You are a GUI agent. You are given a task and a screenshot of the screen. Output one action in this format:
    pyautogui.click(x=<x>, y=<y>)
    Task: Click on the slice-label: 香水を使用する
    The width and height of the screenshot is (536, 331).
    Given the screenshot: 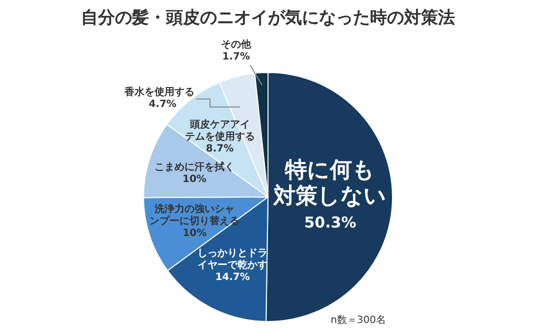 What is the action you would take?
    pyautogui.click(x=158, y=92)
    